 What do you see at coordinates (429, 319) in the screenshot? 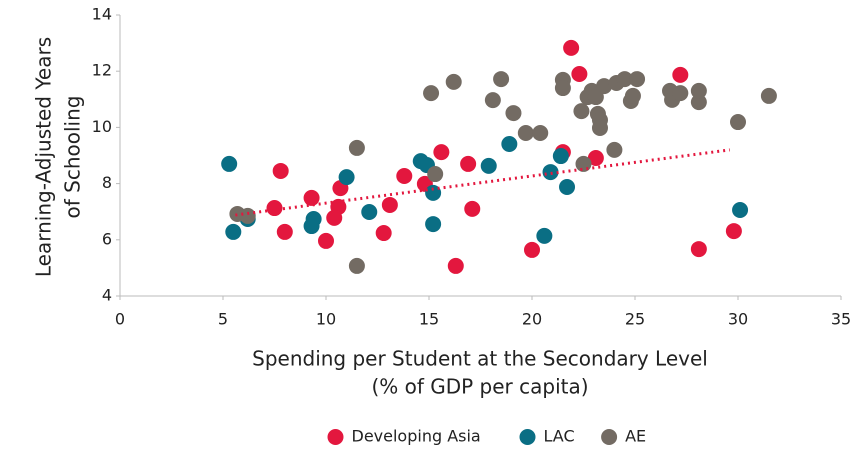
I see `x-tick-label: 15` at bounding box center [429, 319].